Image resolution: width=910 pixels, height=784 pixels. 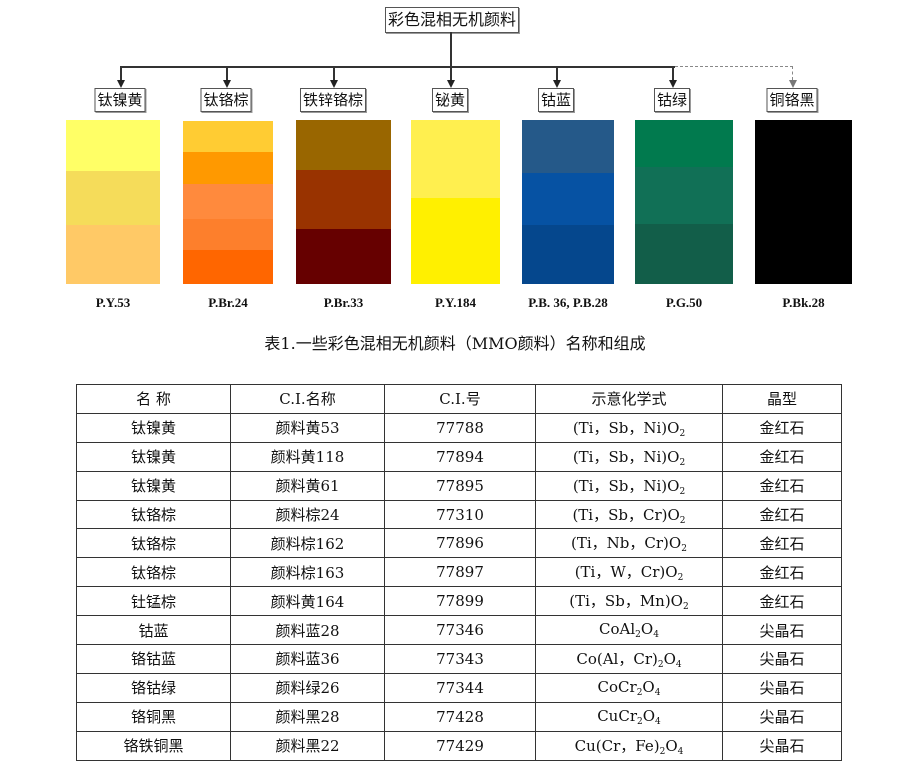 What do you see at coordinates (460, 659) in the screenshot?
I see `cell-ci-number: 77343` at bounding box center [460, 659].